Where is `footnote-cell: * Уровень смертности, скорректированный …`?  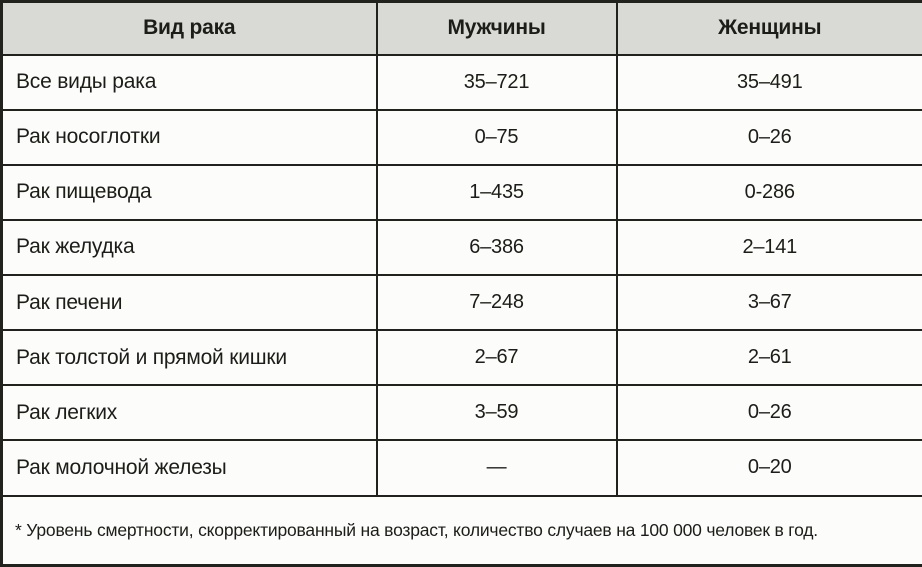 footnote-cell: * Уровень смертности, скорректированный … is located at coordinates (461, 530).